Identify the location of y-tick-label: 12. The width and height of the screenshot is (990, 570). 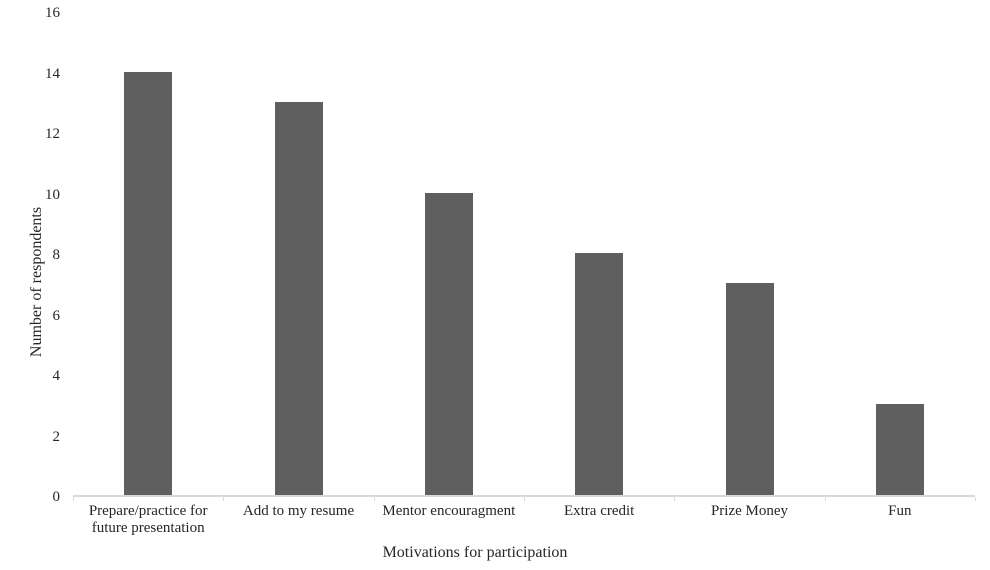
(52, 134).